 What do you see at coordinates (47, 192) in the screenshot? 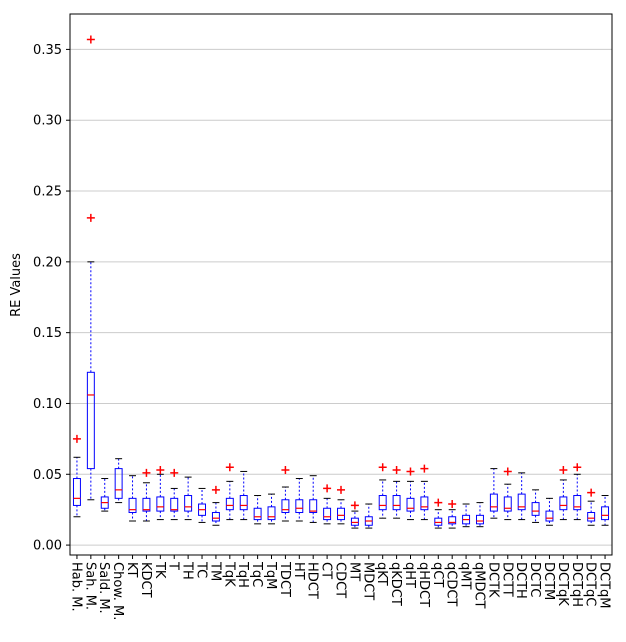
I see `y-tick-label: 0.25` at bounding box center [47, 192].